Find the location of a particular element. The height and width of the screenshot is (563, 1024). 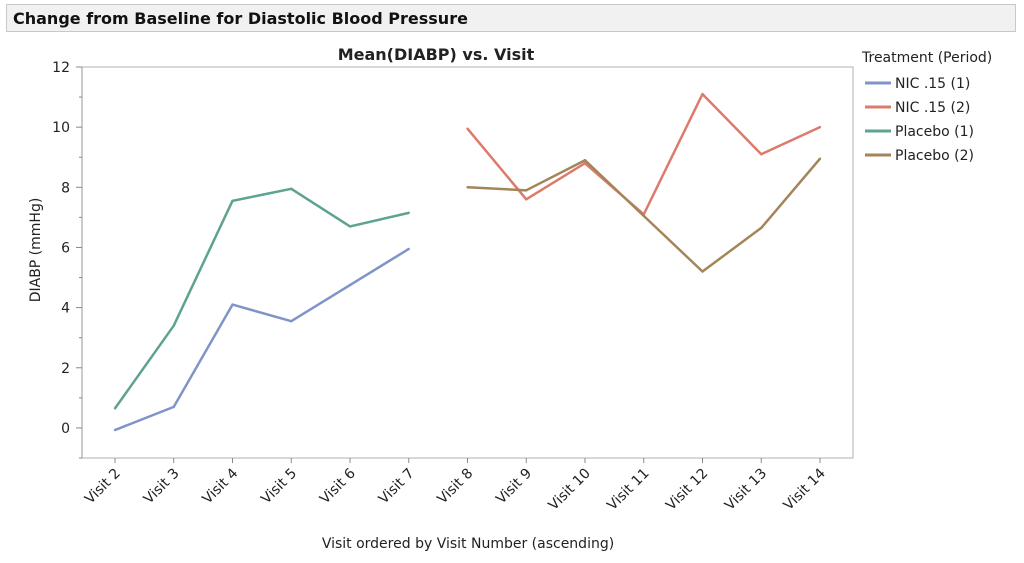

legend-item-label: Placebo (1) is located at coordinates (934, 132).